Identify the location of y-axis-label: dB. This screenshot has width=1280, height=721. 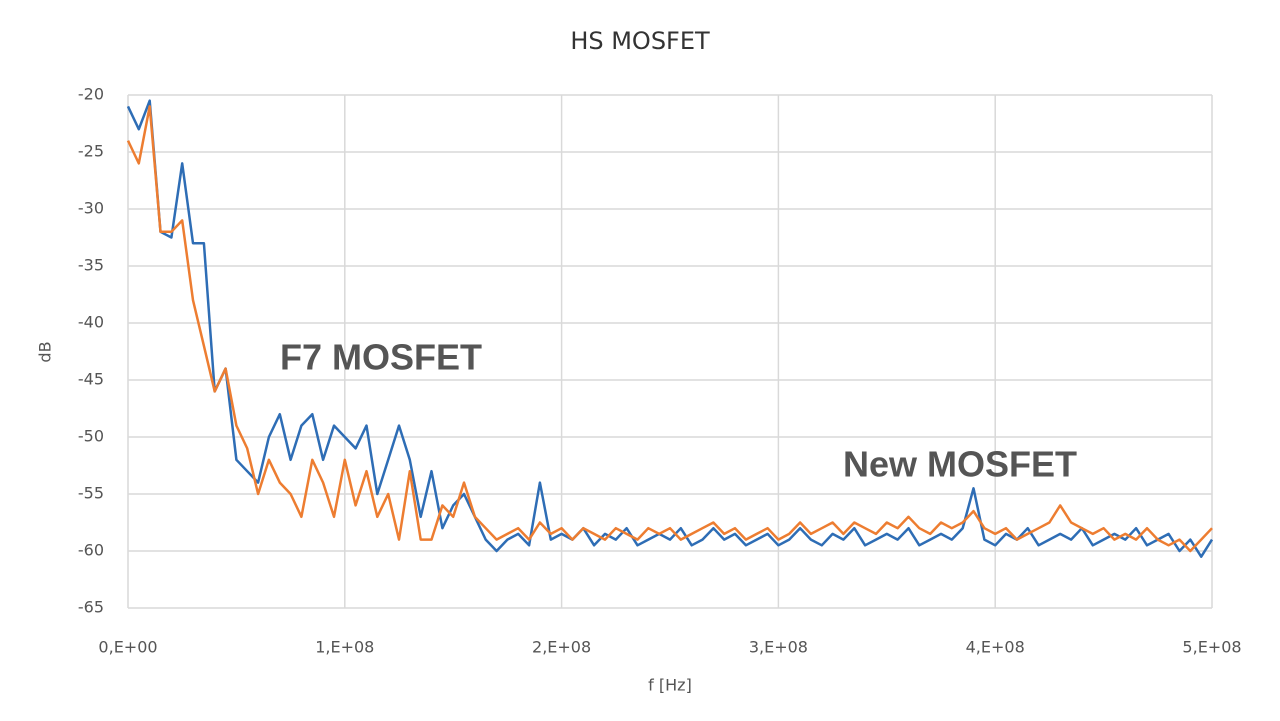
(45, 351).